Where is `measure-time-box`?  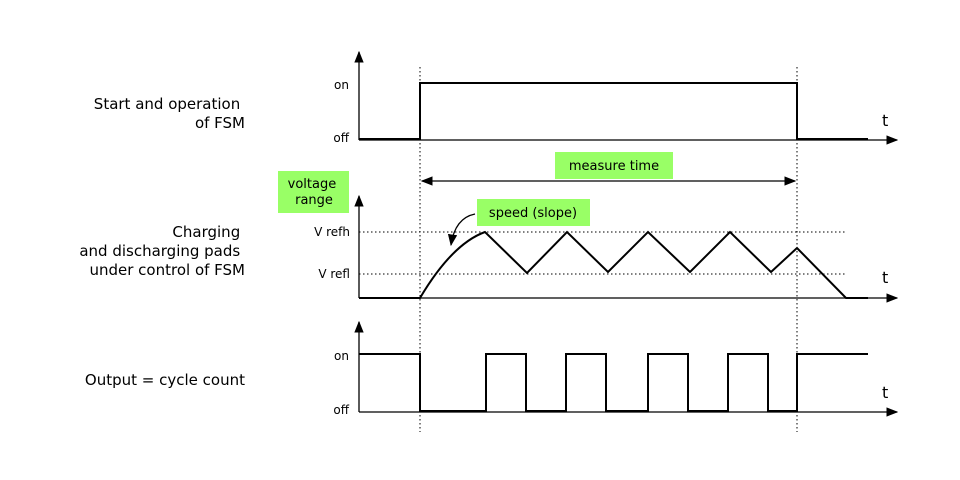 measure-time-box is located at coordinates (614, 165).